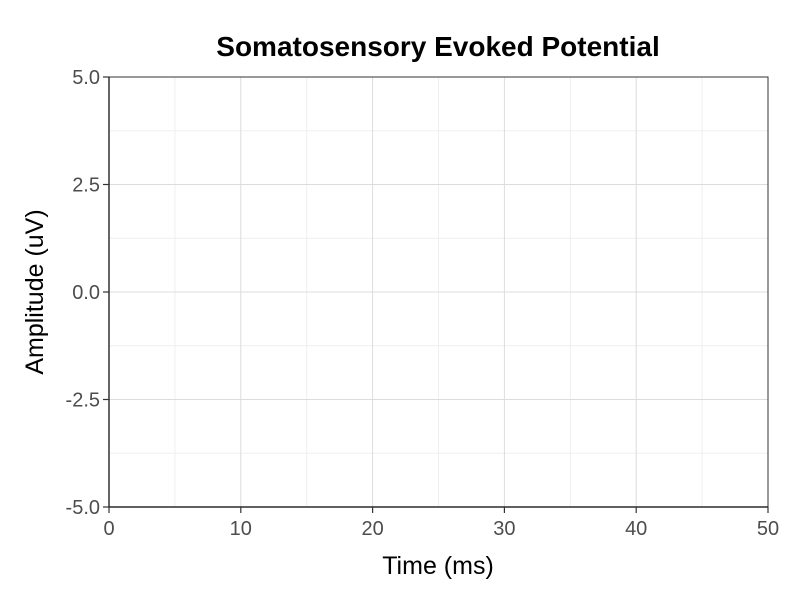 The height and width of the screenshot is (600, 800). What do you see at coordinates (83, 401) in the screenshot?
I see `y-tick-label: -2.5` at bounding box center [83, 401].